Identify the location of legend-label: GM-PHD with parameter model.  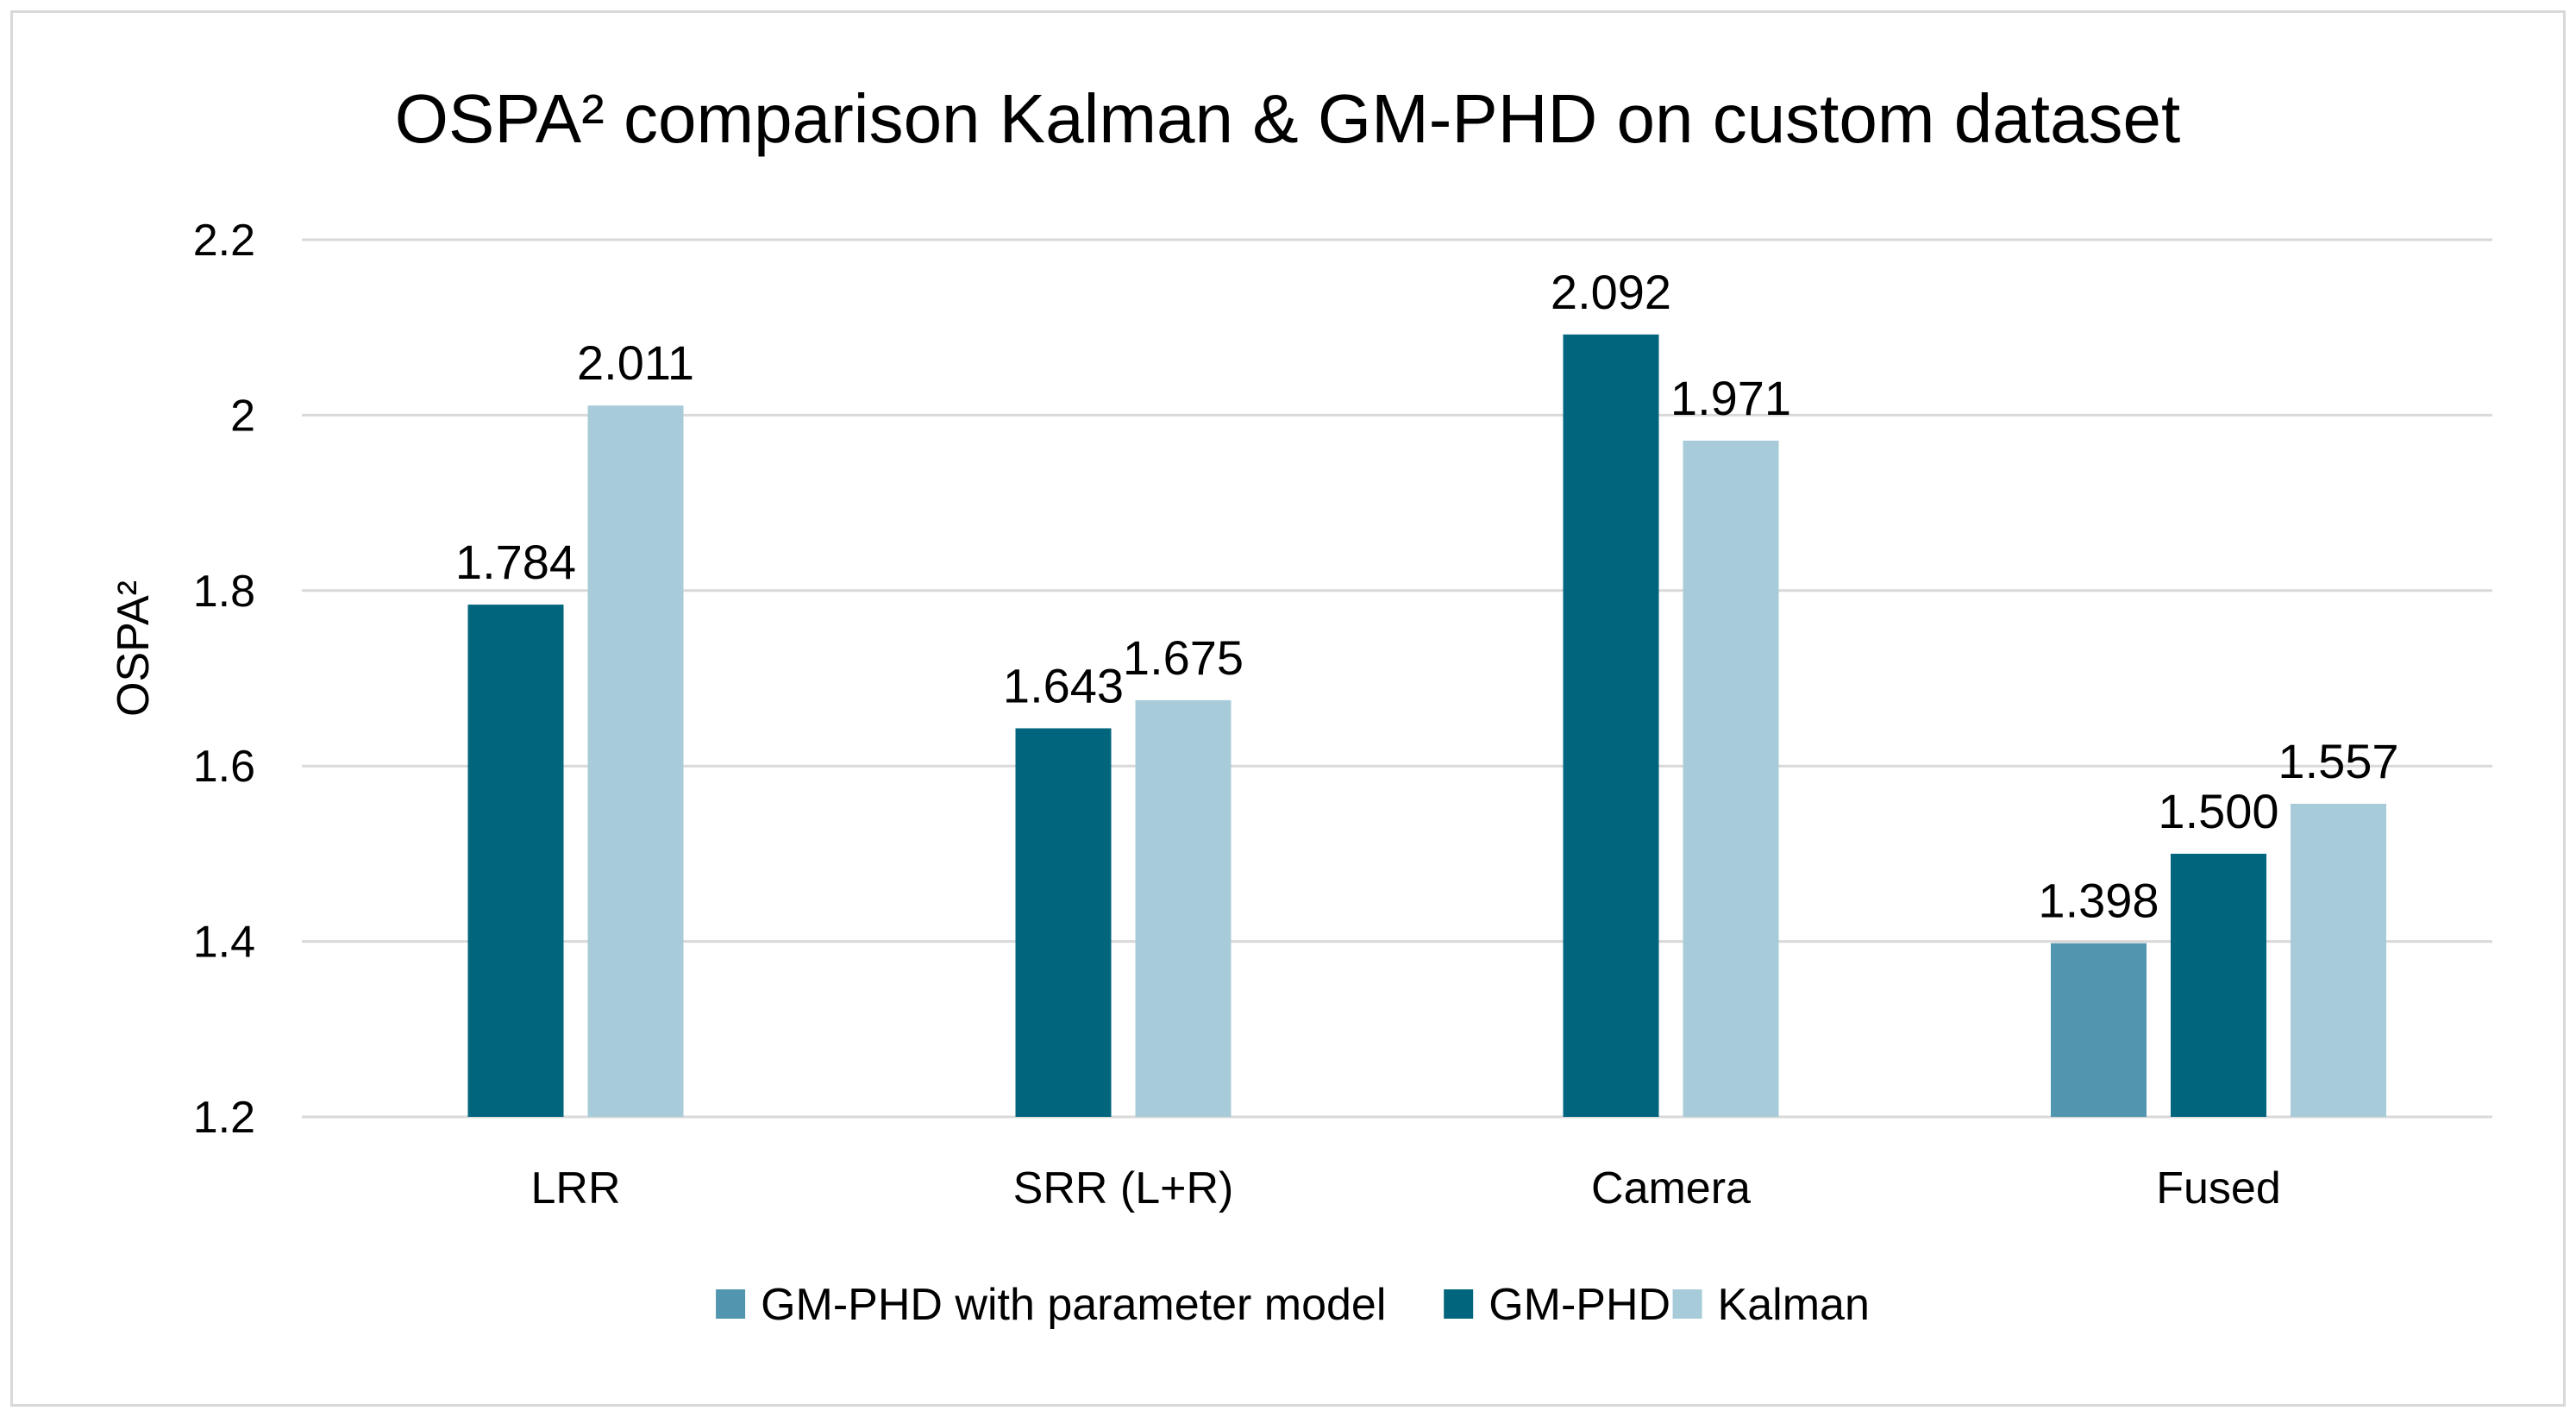
(1073, 1305).